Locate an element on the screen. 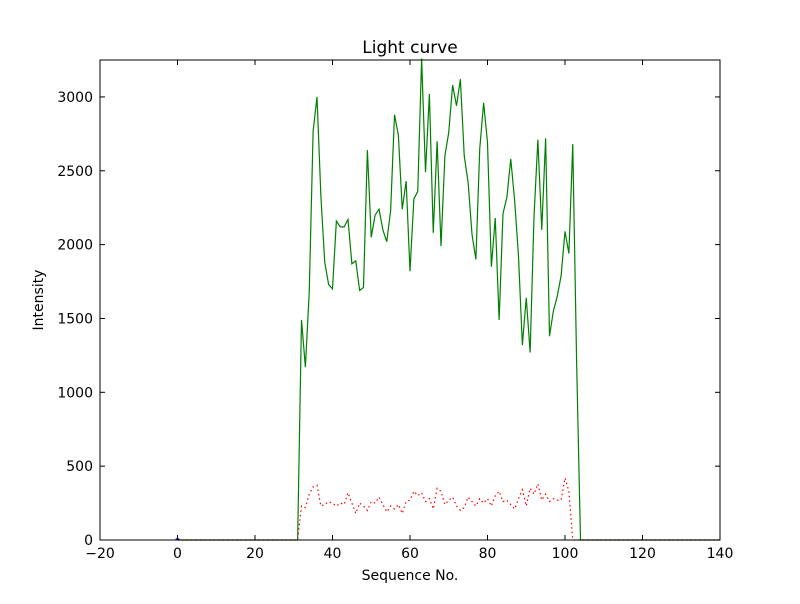 This screenshot has height=604, width=800. x-tick-label: 0 is located at coordinates (177, 554).